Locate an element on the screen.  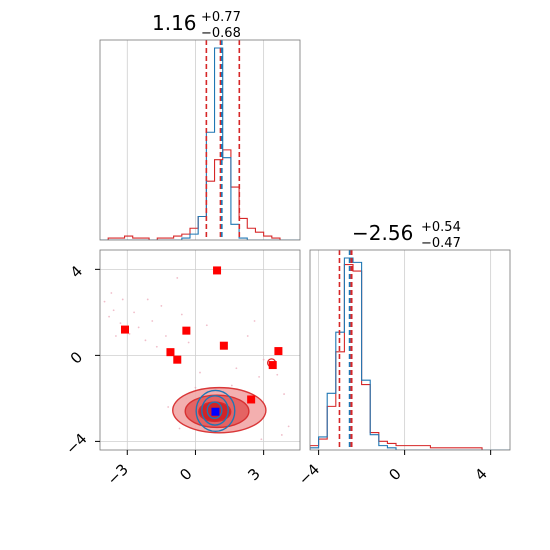
joint-xtick-label-2: 3 is located at coordinates (253, 474).